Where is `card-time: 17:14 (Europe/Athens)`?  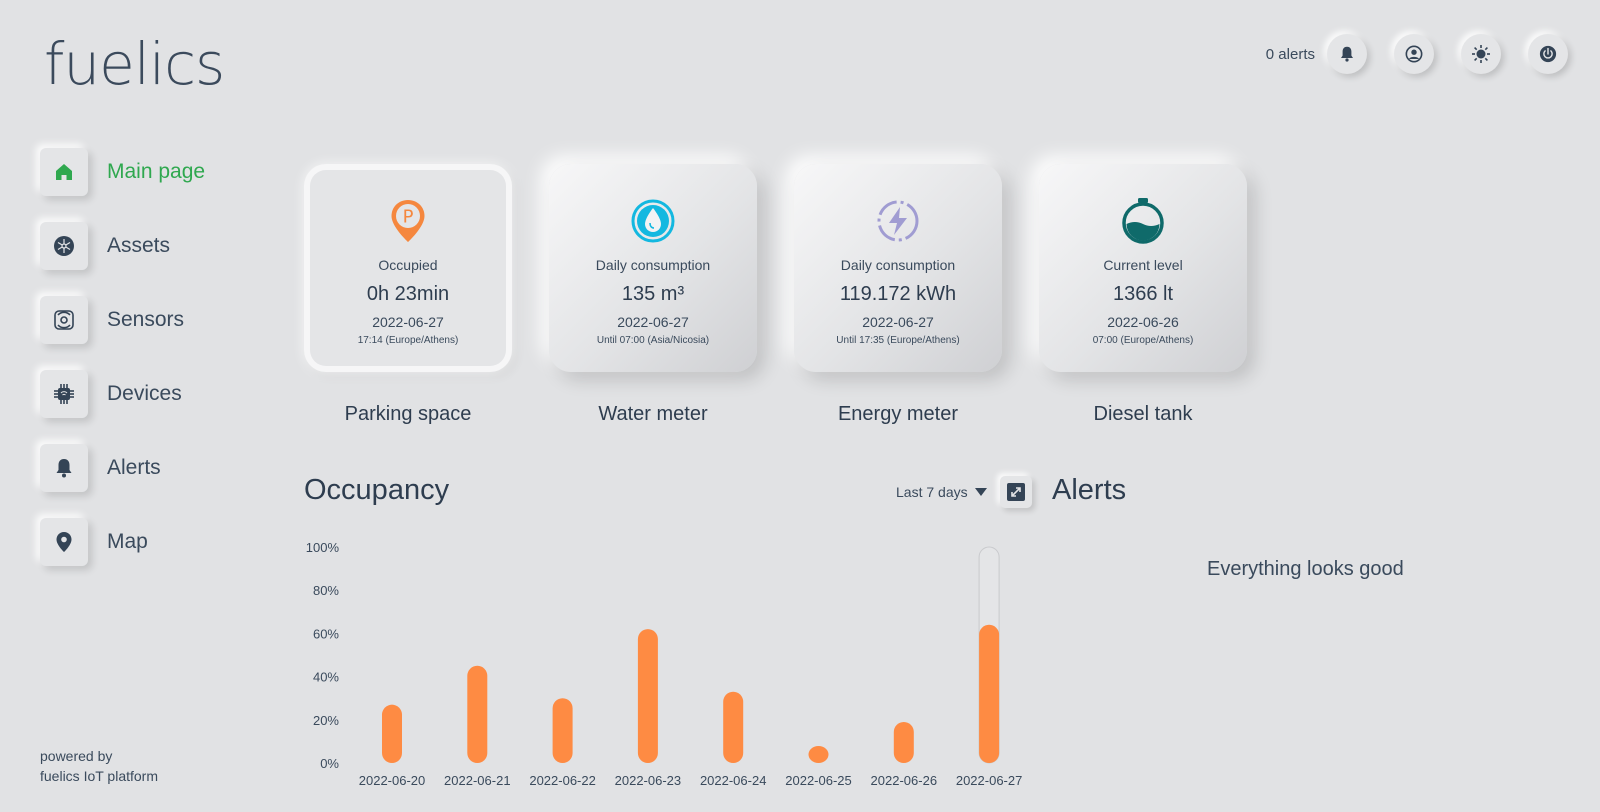 card-time: 17:14 (Europe/Athens) is located at coordinates (408, 340).